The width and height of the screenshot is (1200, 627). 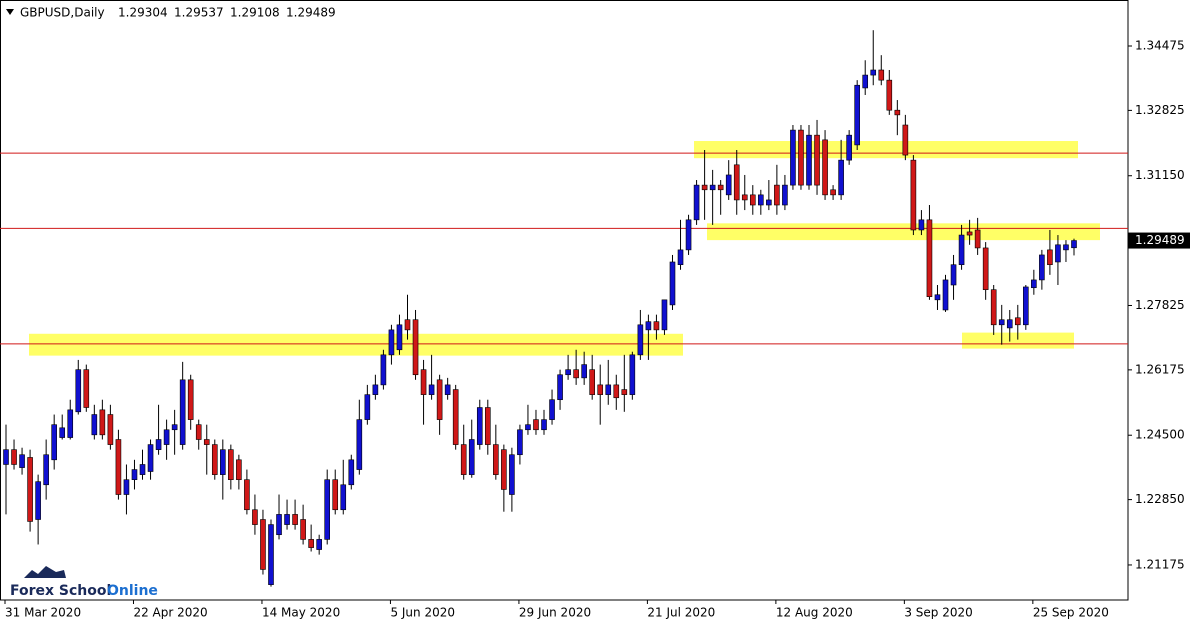 What do you see at coordinates (422, 613) in the screenshot?
I see `x-tick-label: 5 Jun 2020` at bounding box center [422, 613].